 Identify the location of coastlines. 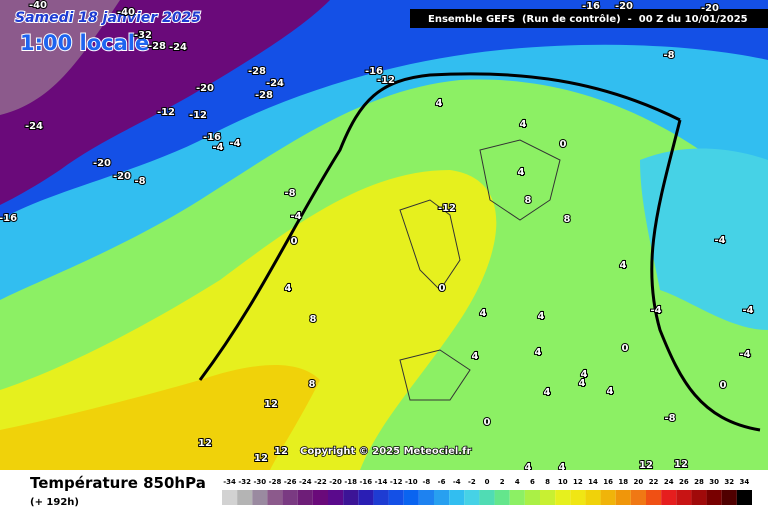
(480, 270).